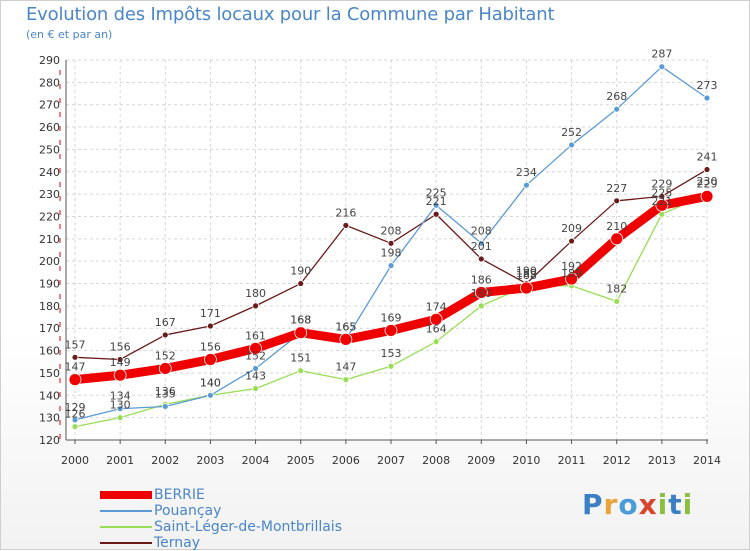  I want to click on legend-item-ternay: Ternay, so click(260, 543).